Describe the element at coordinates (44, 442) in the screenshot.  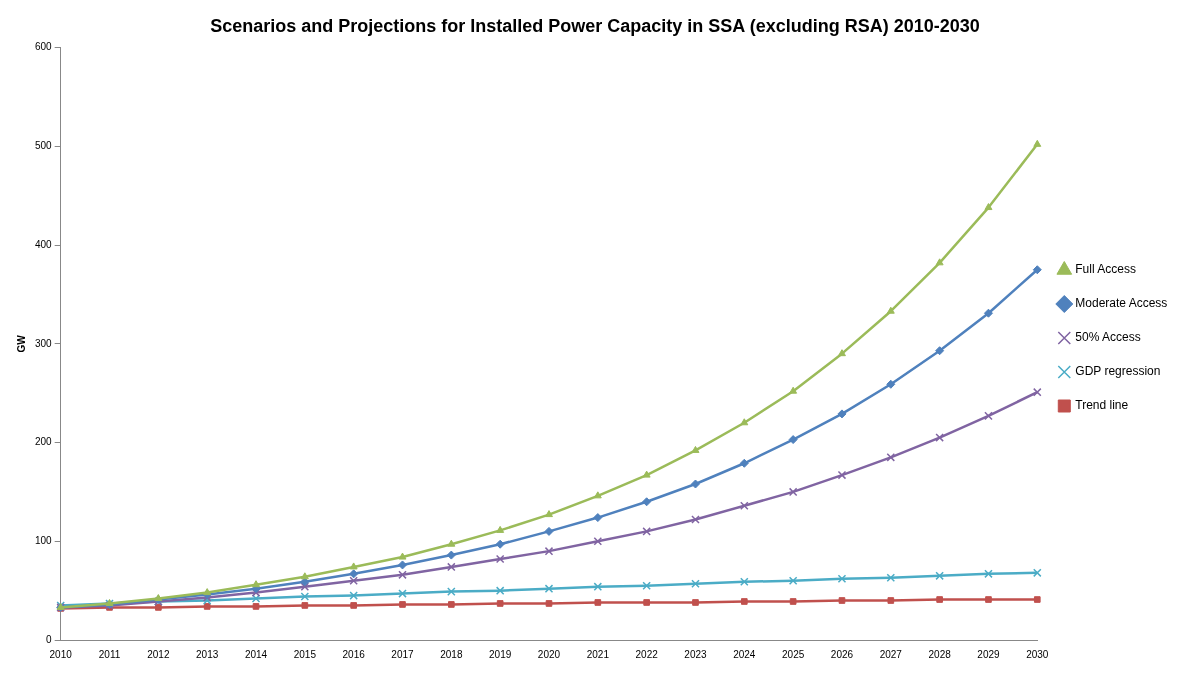
I see `y-tick-label: 200` at that location.